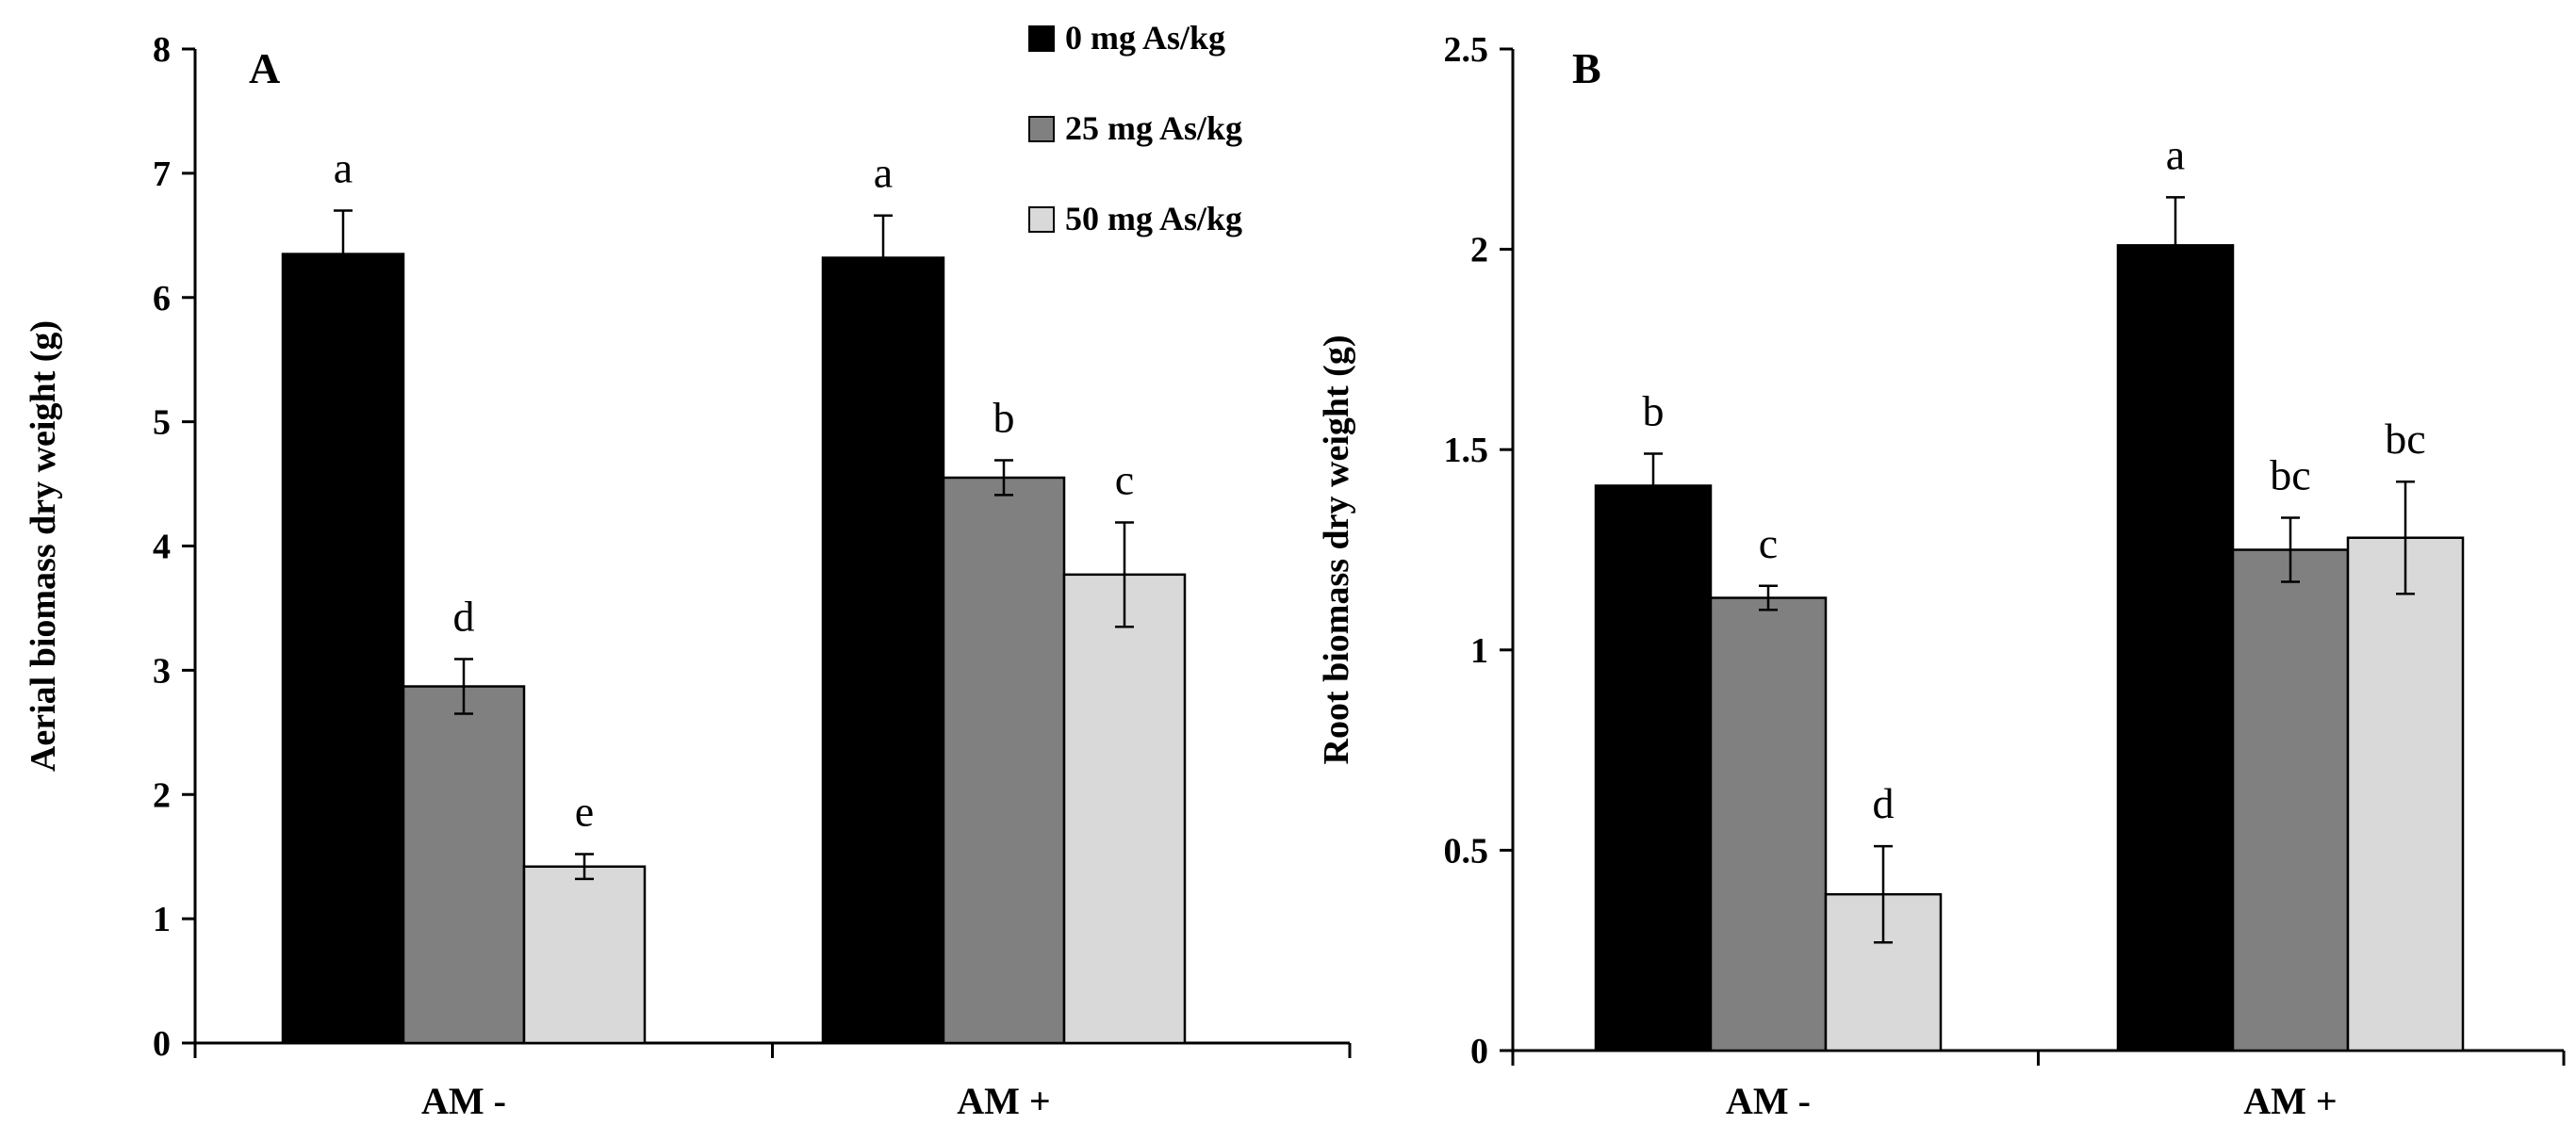  What do you see at coordinates (1466, 851) in the screenshot?
I see `y-tick-label: 0.5` at bounding box center [1466, 851].